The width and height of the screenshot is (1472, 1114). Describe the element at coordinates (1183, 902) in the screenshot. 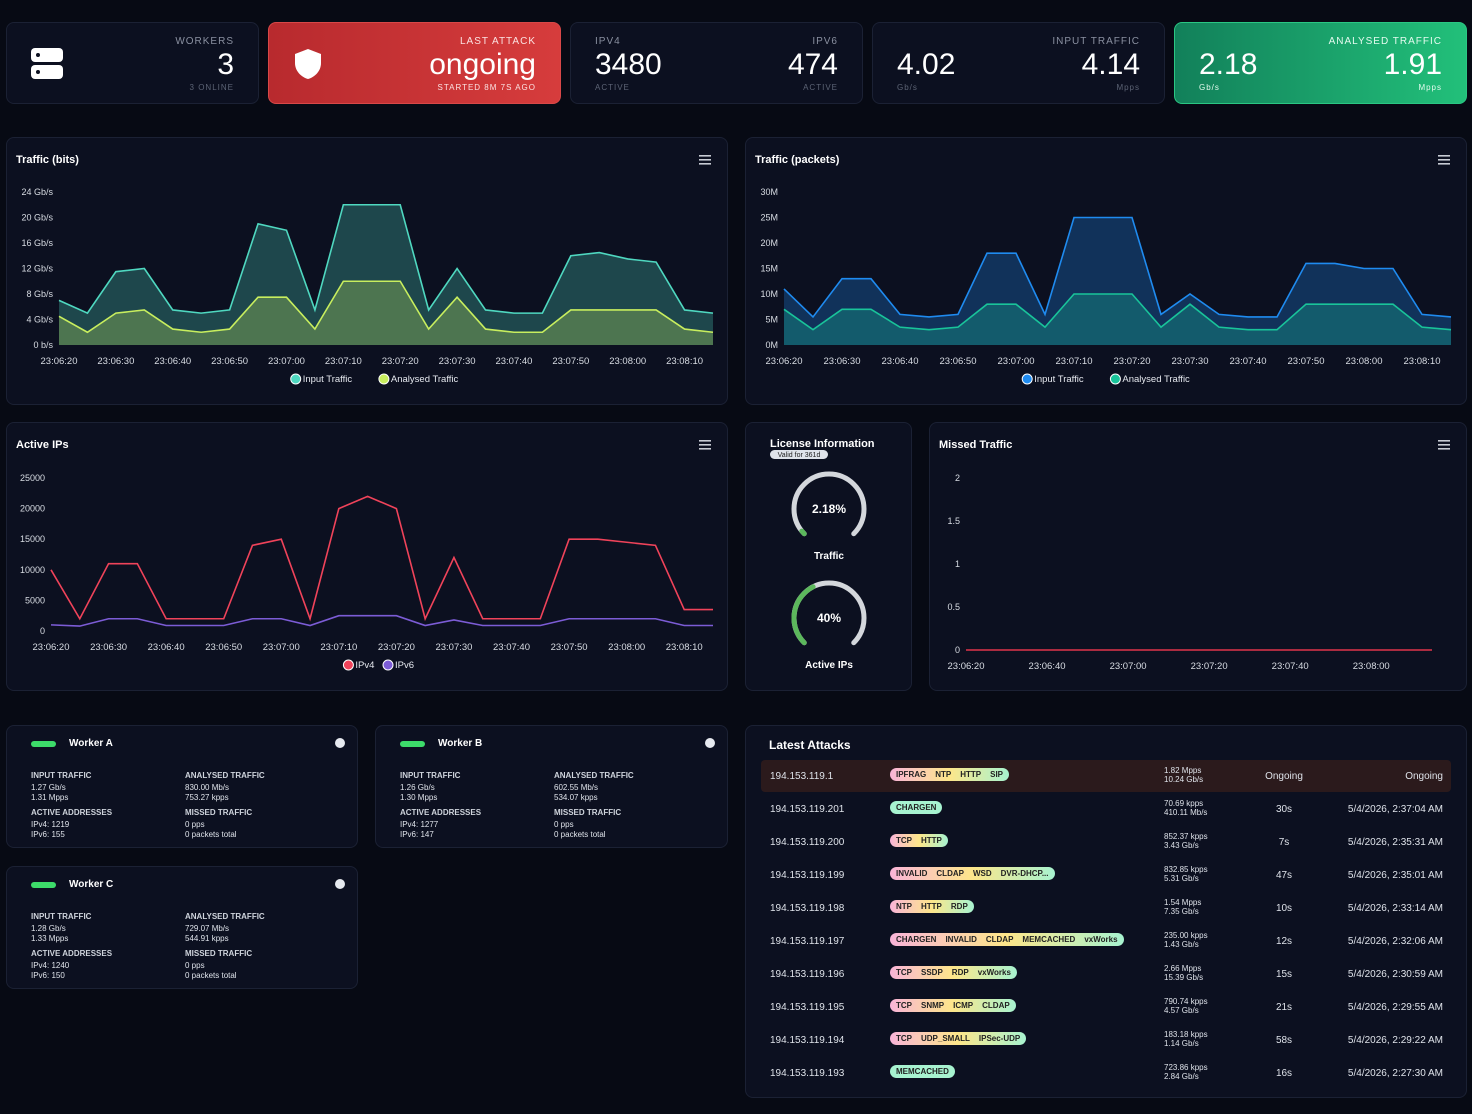

I see `attack-rate: 1.54 Mpps` at that location.